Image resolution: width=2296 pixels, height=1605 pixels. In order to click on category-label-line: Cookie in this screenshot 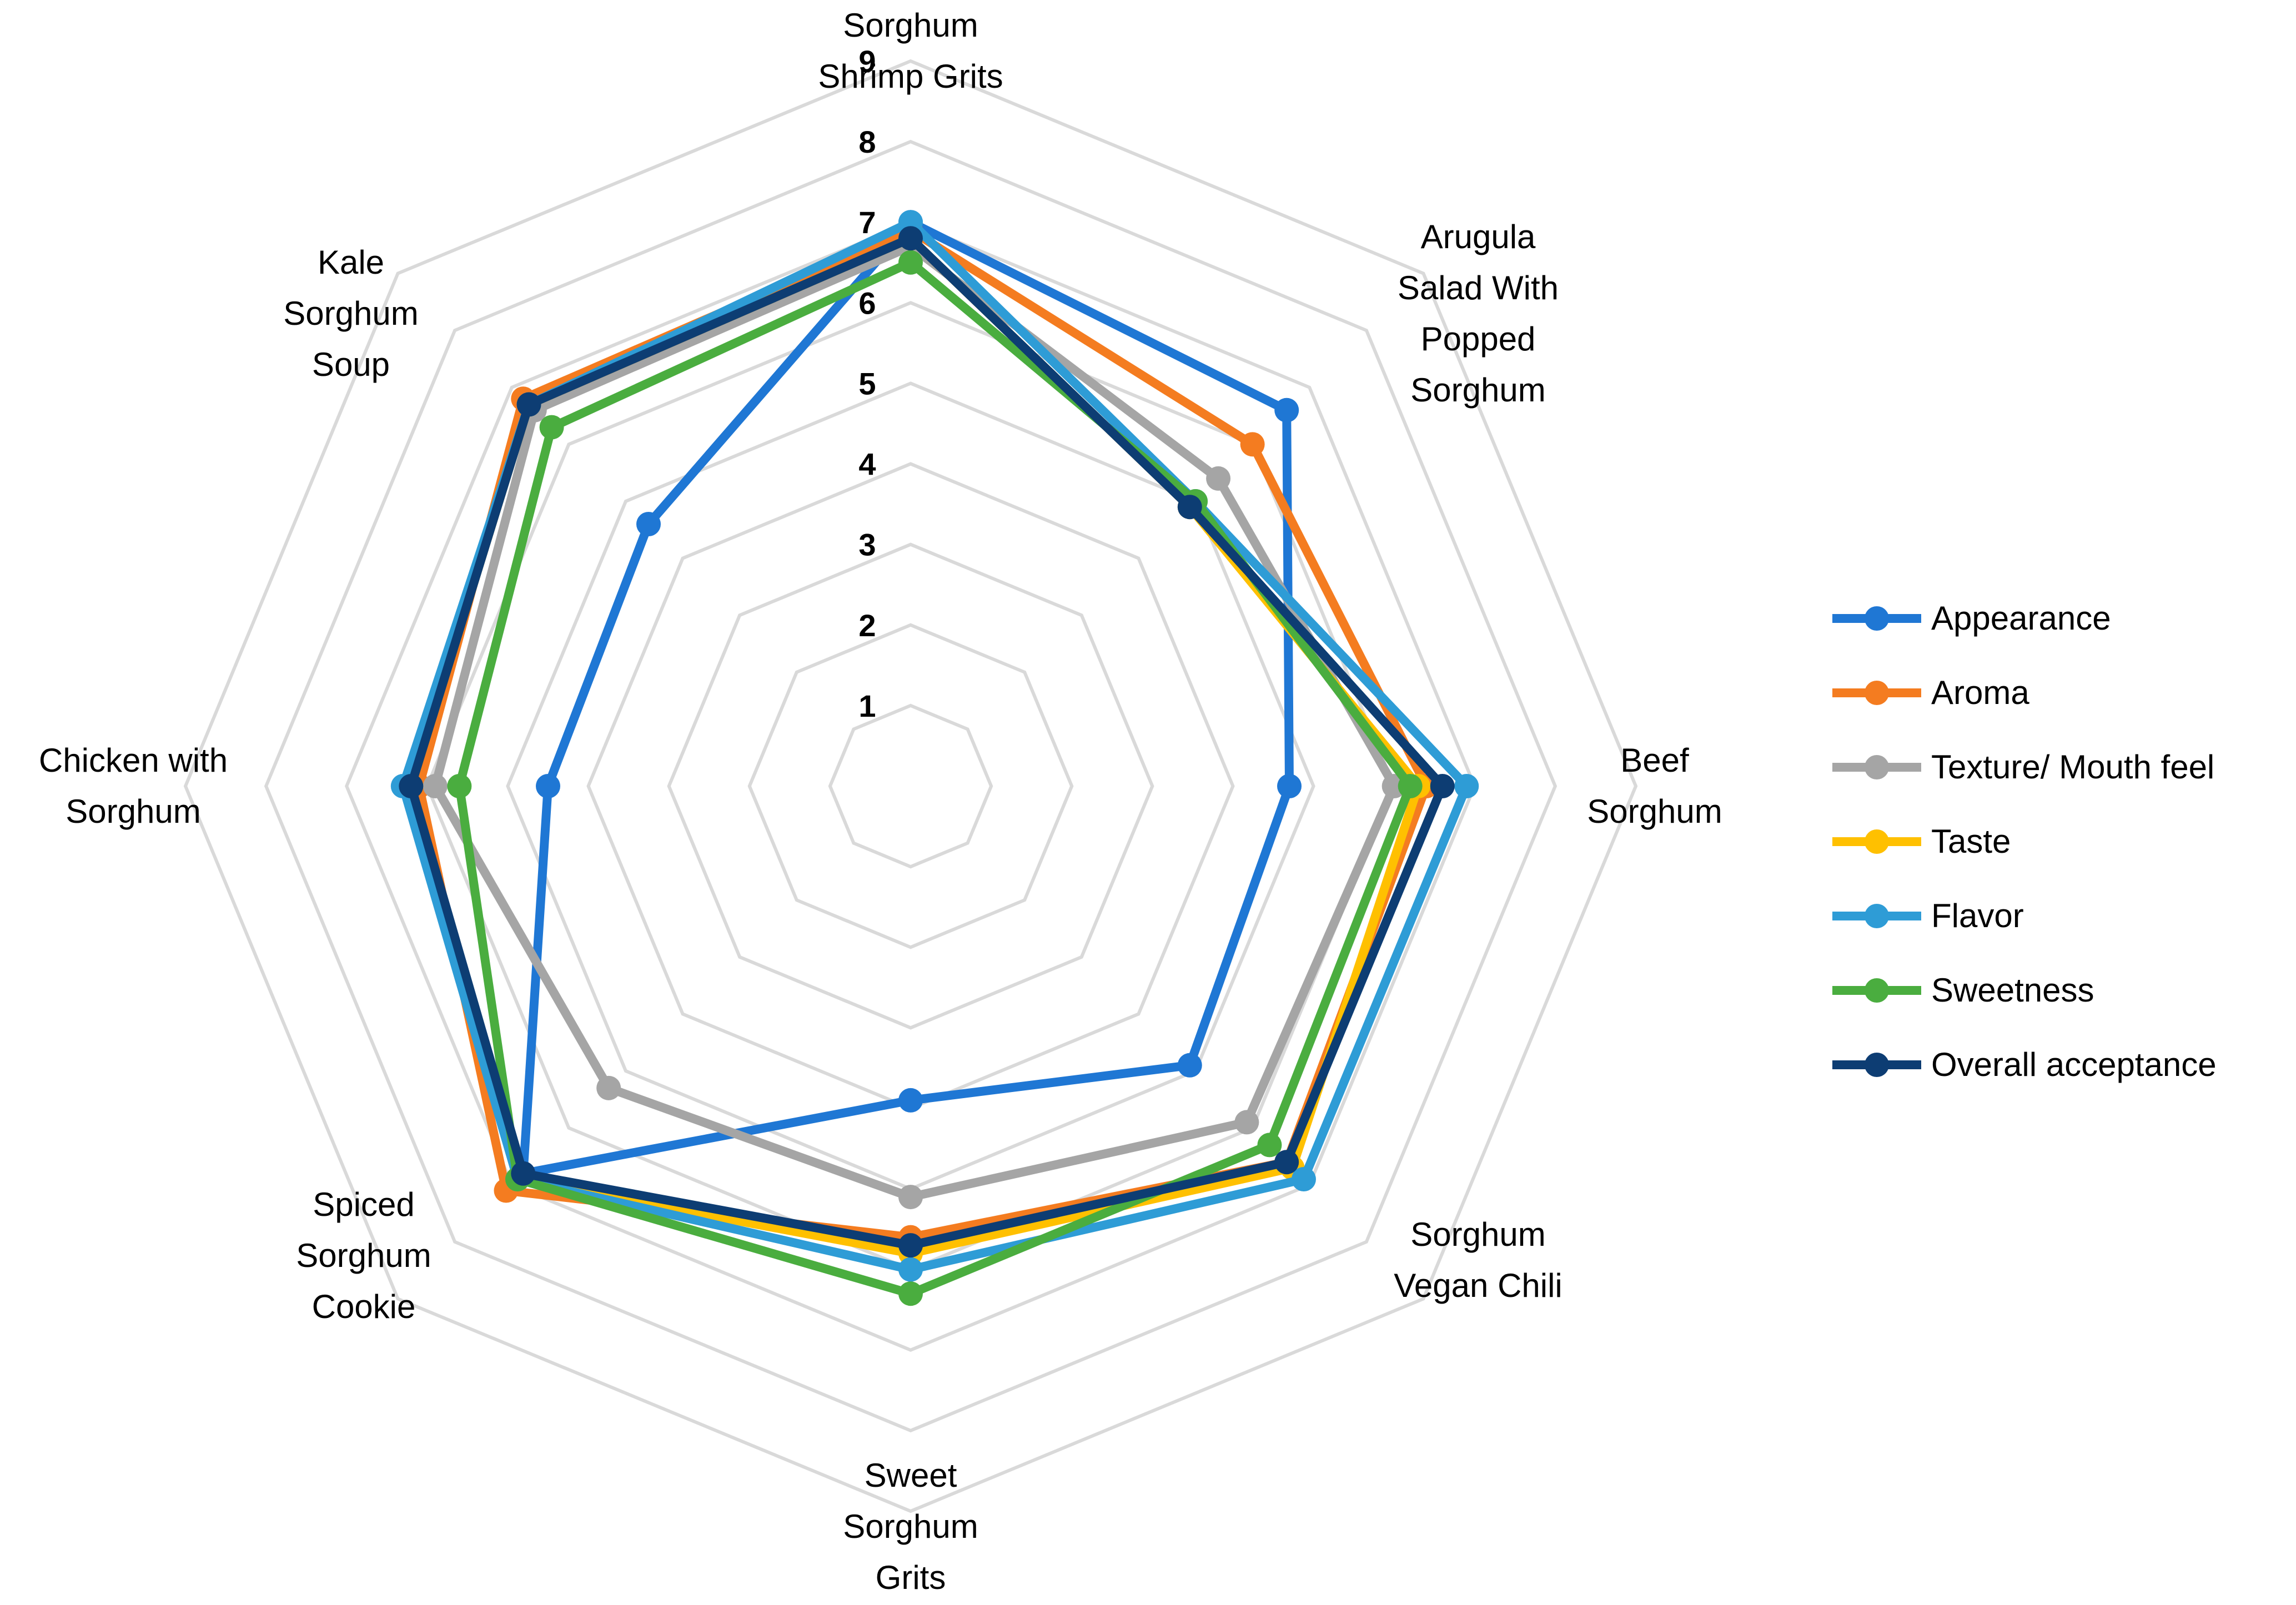, I will do `click(364, 1306)`.